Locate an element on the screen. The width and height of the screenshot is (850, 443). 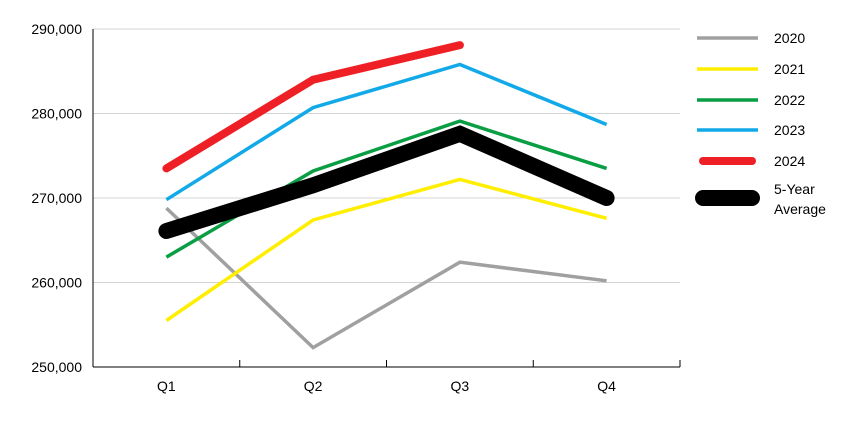
y-tick-label: 280,000 is located at coordinates (56, 114).